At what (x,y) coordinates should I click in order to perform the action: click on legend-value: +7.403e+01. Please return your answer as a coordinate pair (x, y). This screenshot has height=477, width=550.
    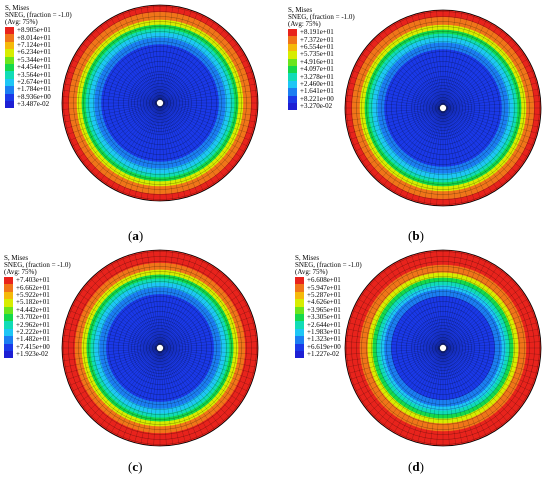
    Looking at the image, I should click on (33, 280).